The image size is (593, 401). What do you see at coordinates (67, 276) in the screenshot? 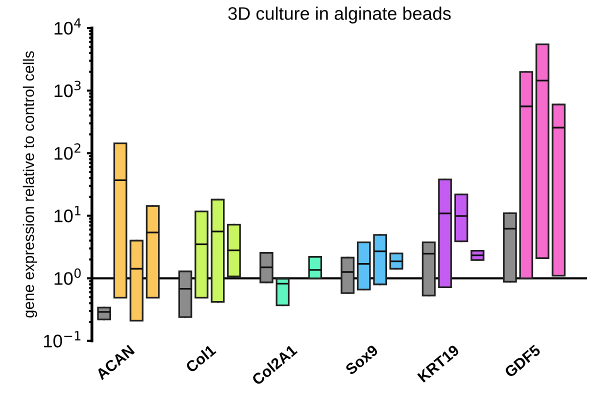
I see `y-tick-label: 10$^{0}$` at bounding box center [67, 276].